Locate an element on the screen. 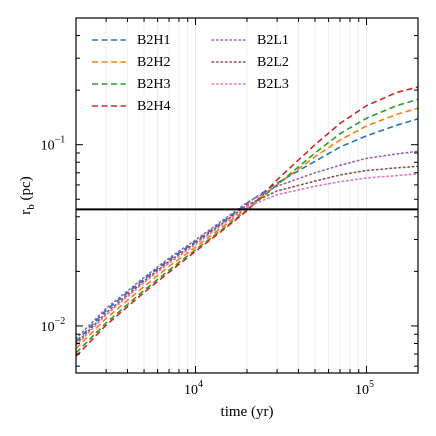 The height and width of the screenshot is (436, 436). x-tick-label: 10⁵ is located at coordinates (364, 388).